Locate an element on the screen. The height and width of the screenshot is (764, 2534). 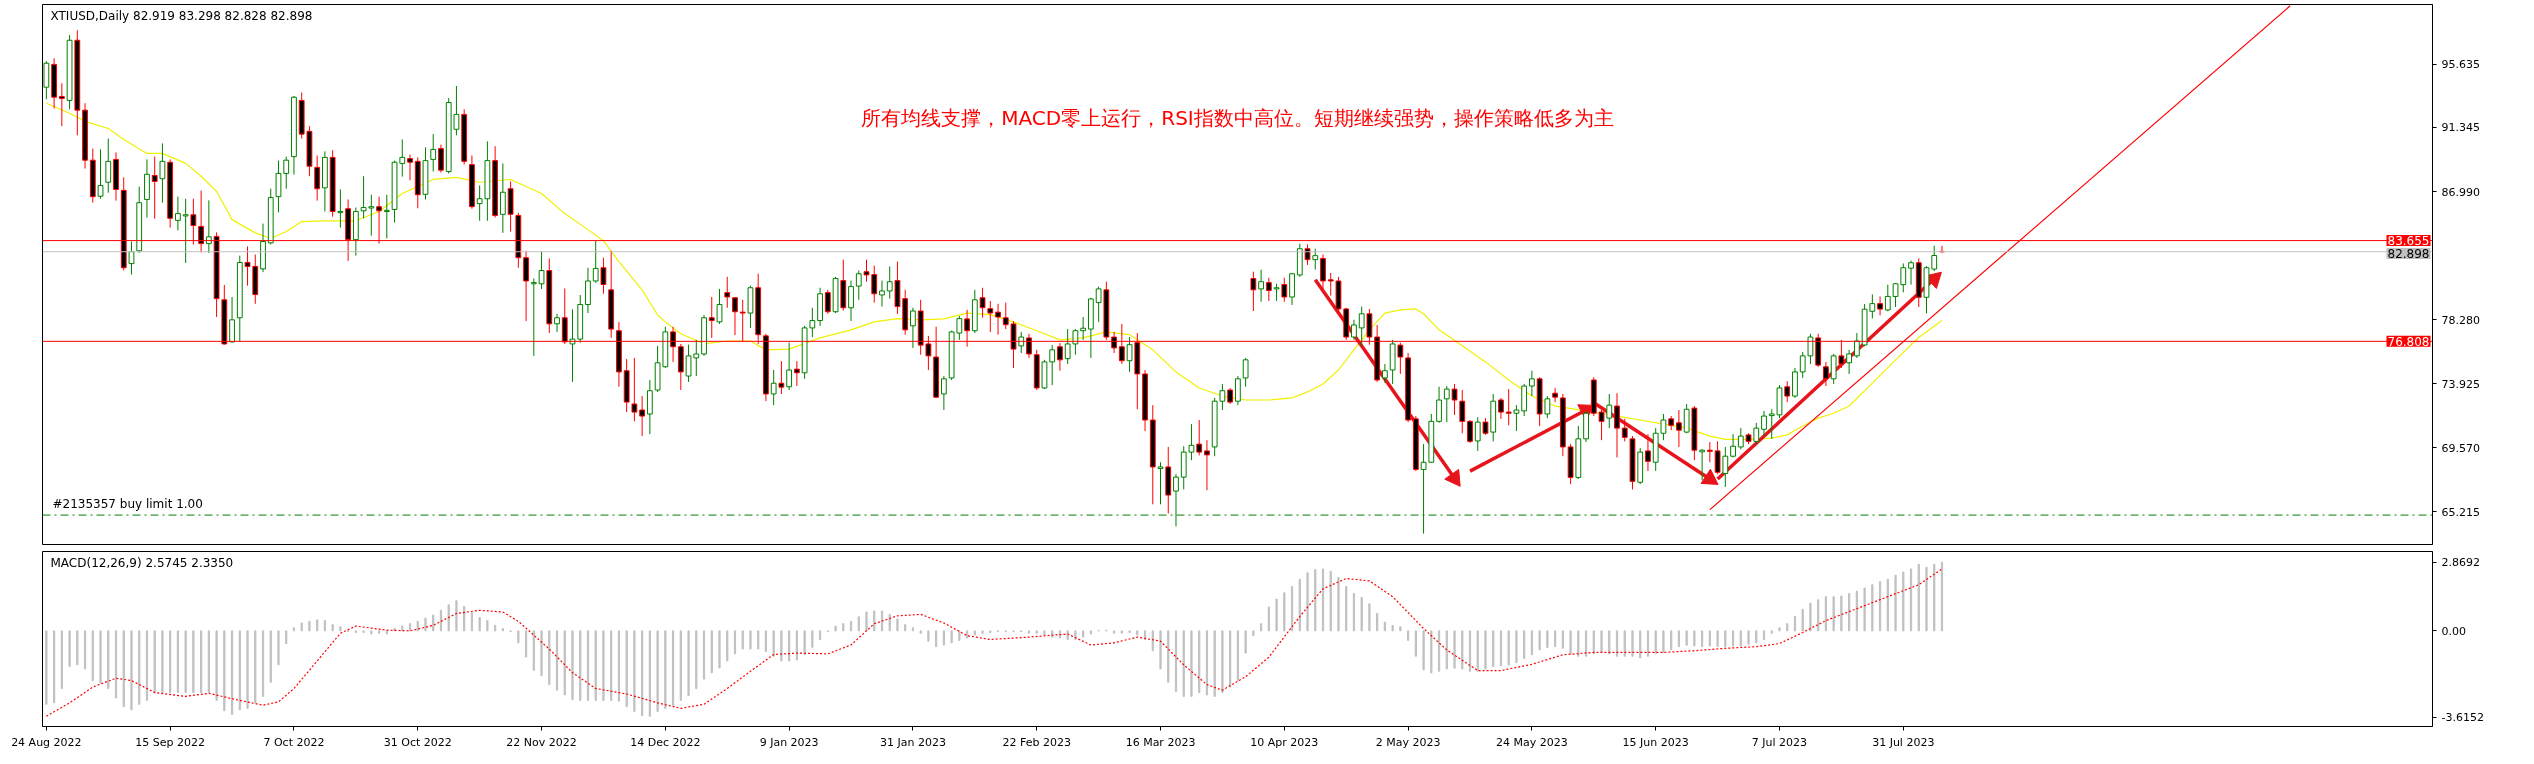
y-tick-label: 78.280 is located at coordinates (2460, 320).